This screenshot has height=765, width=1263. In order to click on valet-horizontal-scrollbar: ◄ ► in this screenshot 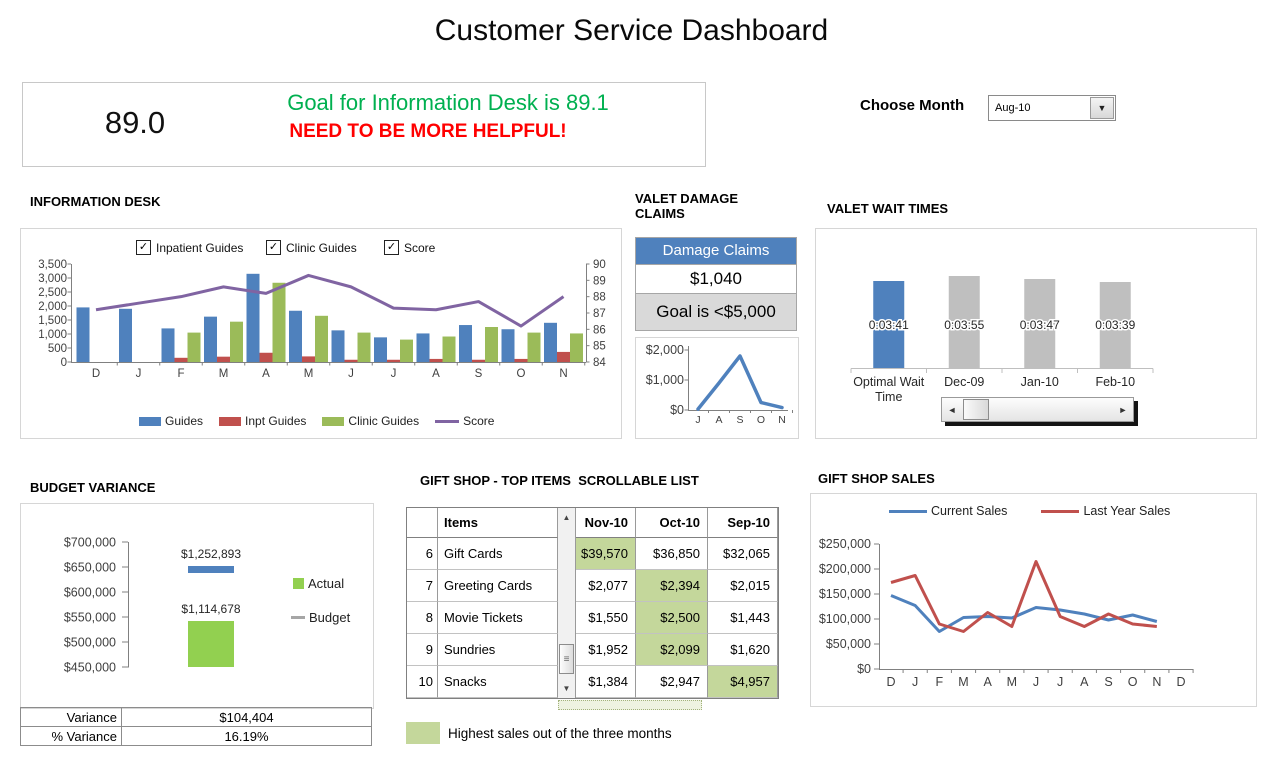, I will do `click(1037, 409)`.